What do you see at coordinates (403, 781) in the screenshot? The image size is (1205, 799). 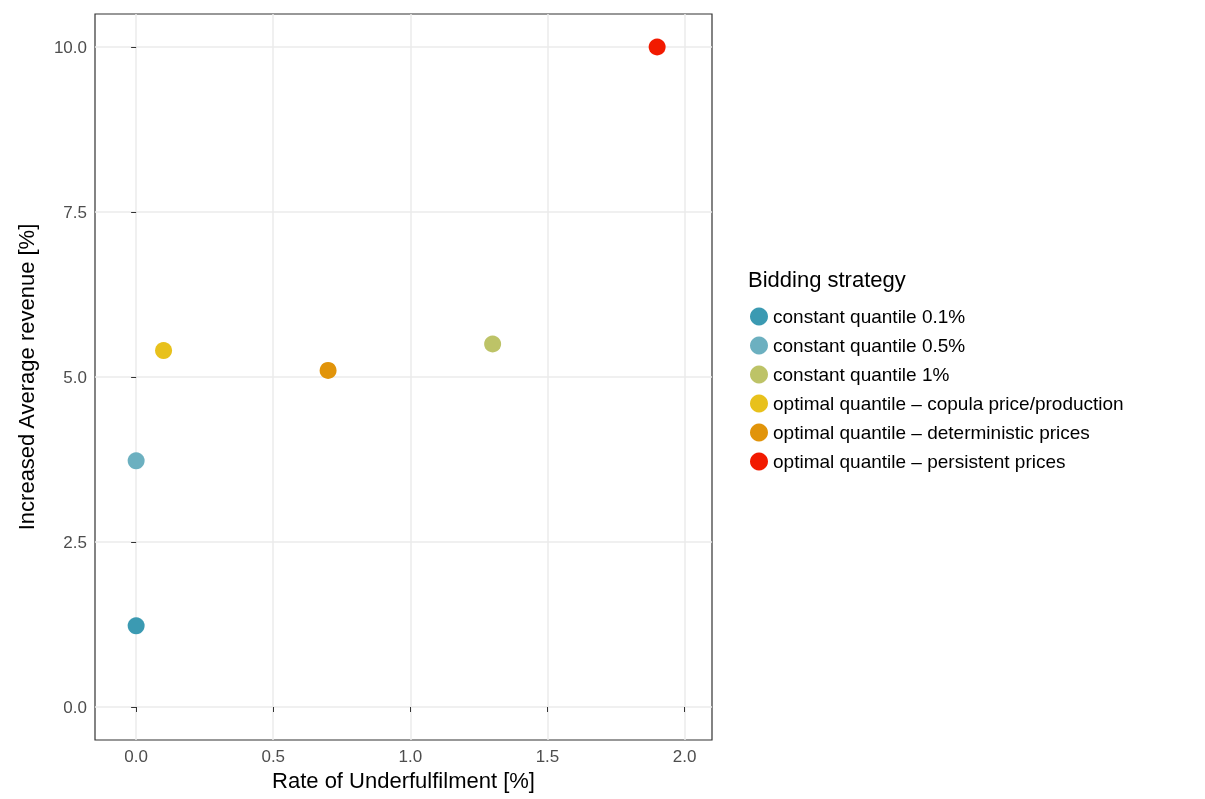 I see `x-axis-title: Rate of Underfulfilment [%]` at bounding box center [403, 781].